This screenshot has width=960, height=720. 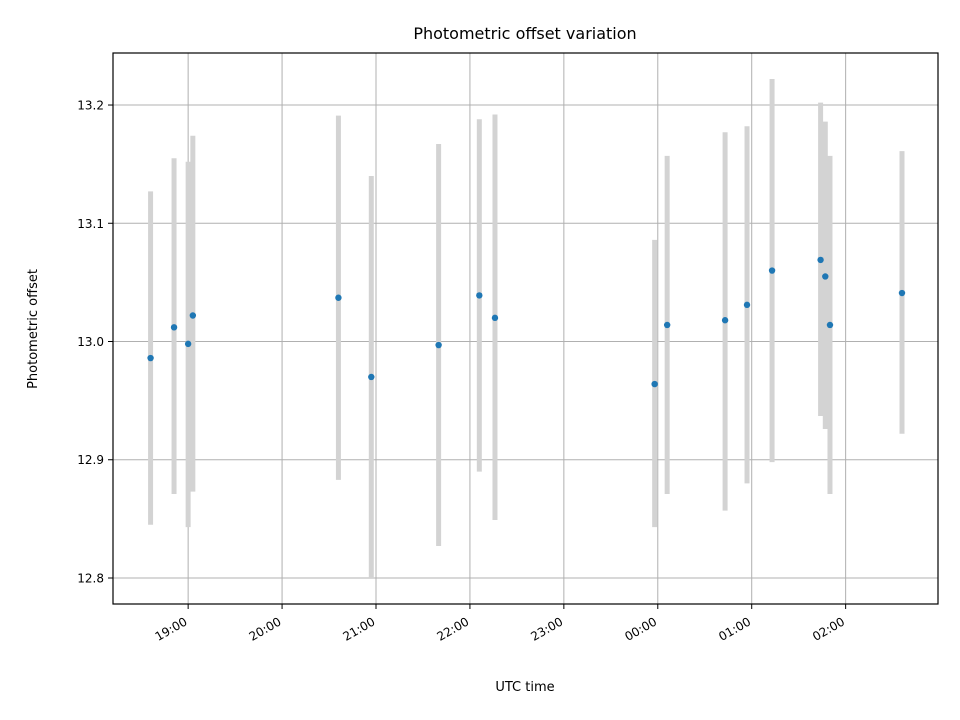 I want to click on data-points, so click(x=526, y=322).